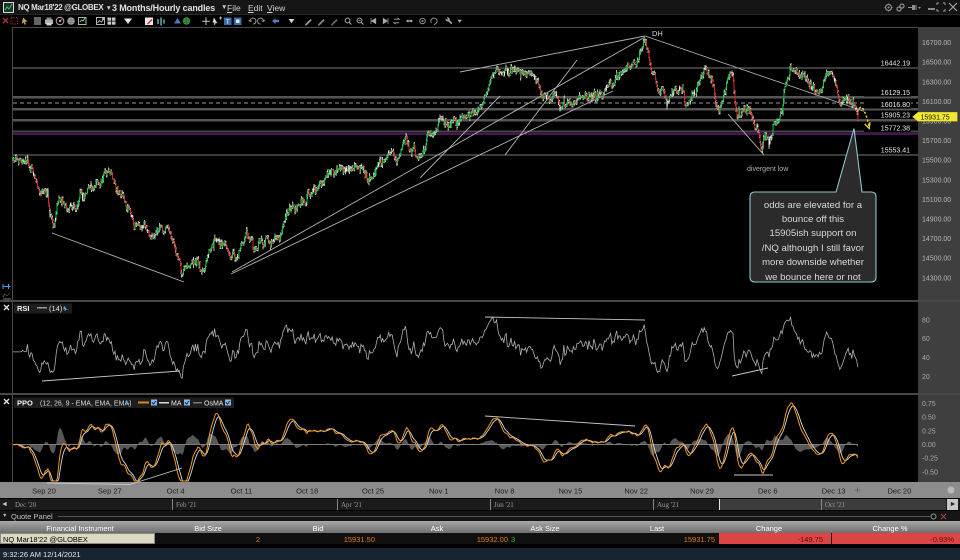  What do you see at coordinates (307, 491) in the screenshot?
I see `svg-text: Oct 18` at bounding box center [307, 491].